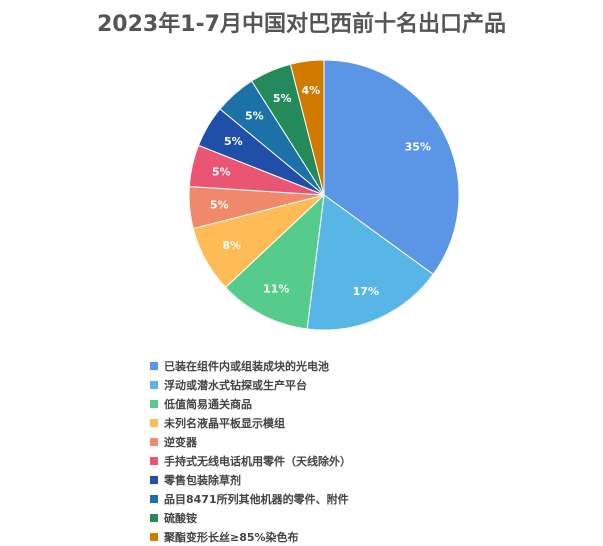  Describe the element at coordinates (282, 98) in the screenshot. I see `data-label-9: 5%` at that location.